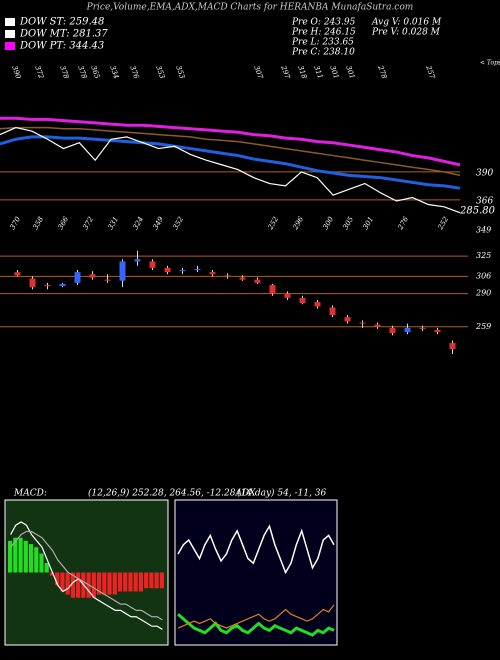 The height and width of the screenshot is (660, 500). Describe the element at coordinates (16, 223) in the screenshot. I see `bottom-label: 370` at that location.